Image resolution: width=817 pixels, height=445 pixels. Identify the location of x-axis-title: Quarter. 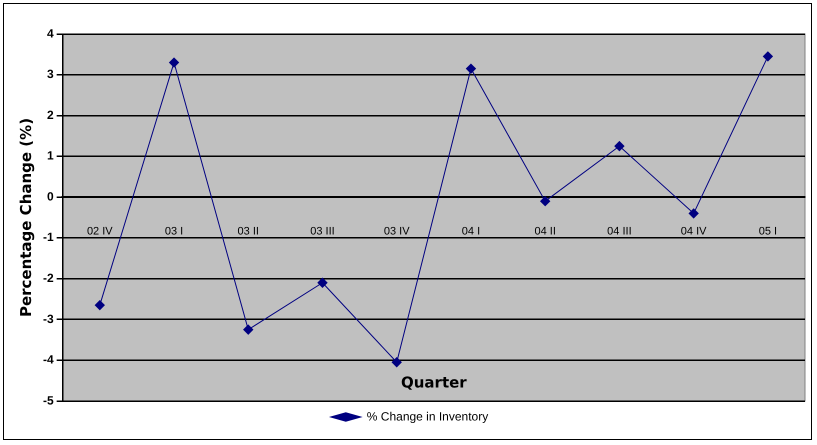
(434, 383).